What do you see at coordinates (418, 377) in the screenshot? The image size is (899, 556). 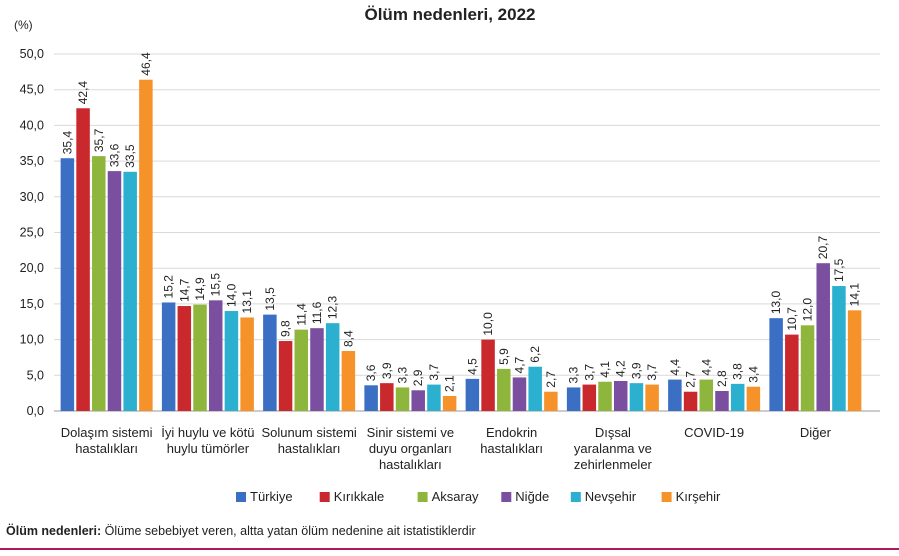 I see `data-label: 2,9` at bounding box center [418, 377].